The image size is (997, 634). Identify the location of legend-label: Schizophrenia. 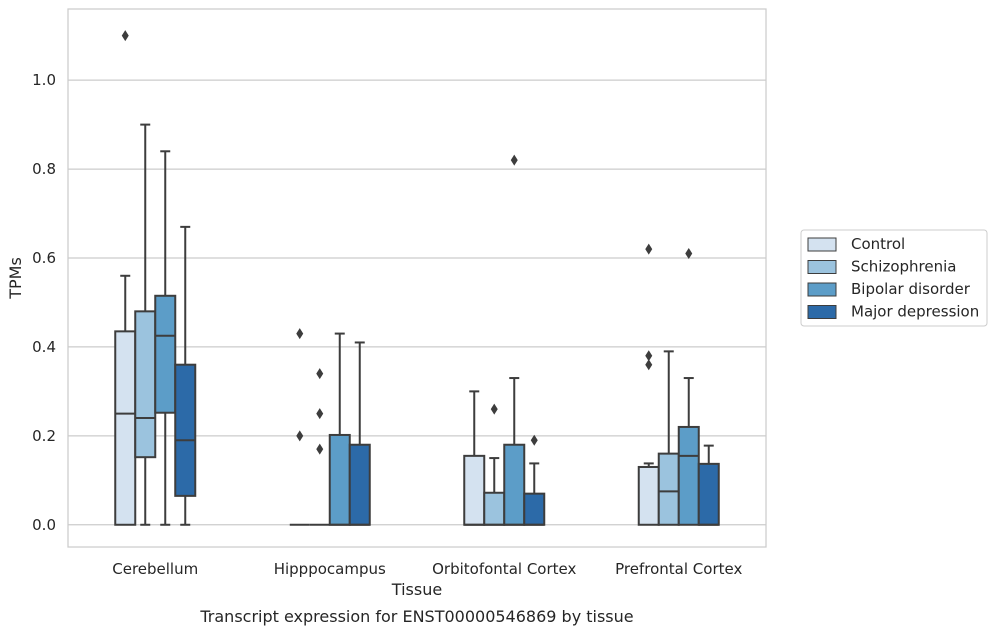
(903, 267).